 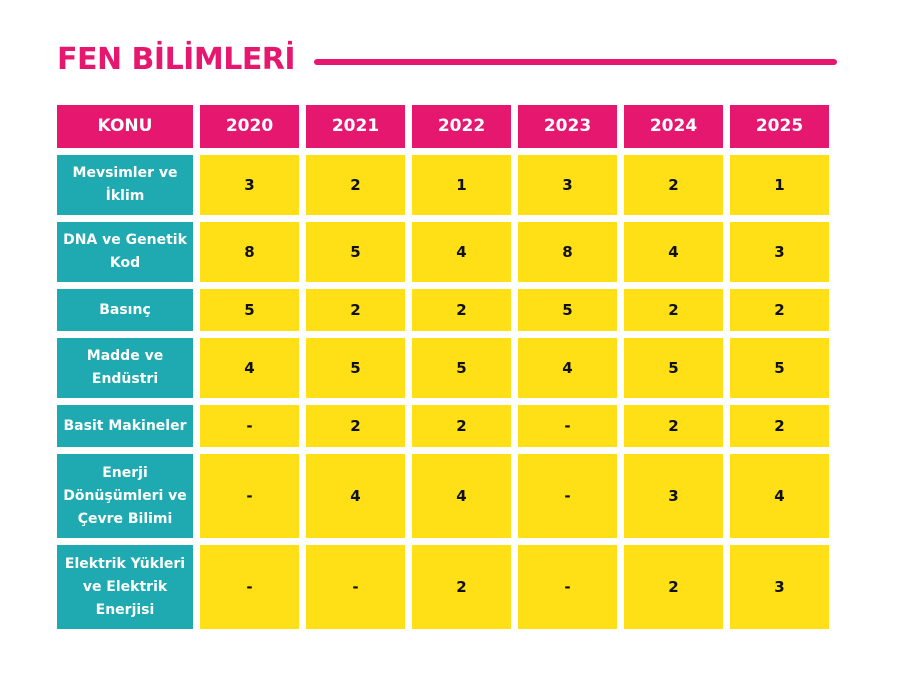 What do you see at coordinates (567, 126) in the screenshot?
I see `header-cell: 2023` at bounding box center [567, 126].